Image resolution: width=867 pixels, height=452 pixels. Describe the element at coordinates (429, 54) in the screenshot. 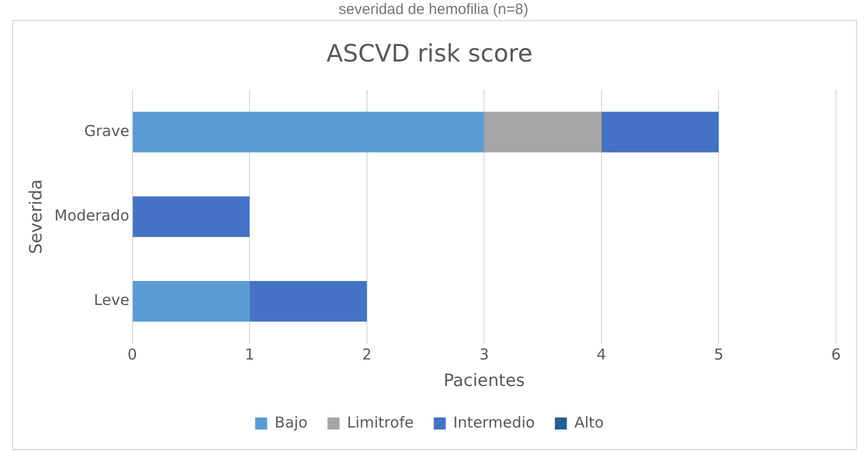

I see `chart-title: ASCVD risk score` at that location.